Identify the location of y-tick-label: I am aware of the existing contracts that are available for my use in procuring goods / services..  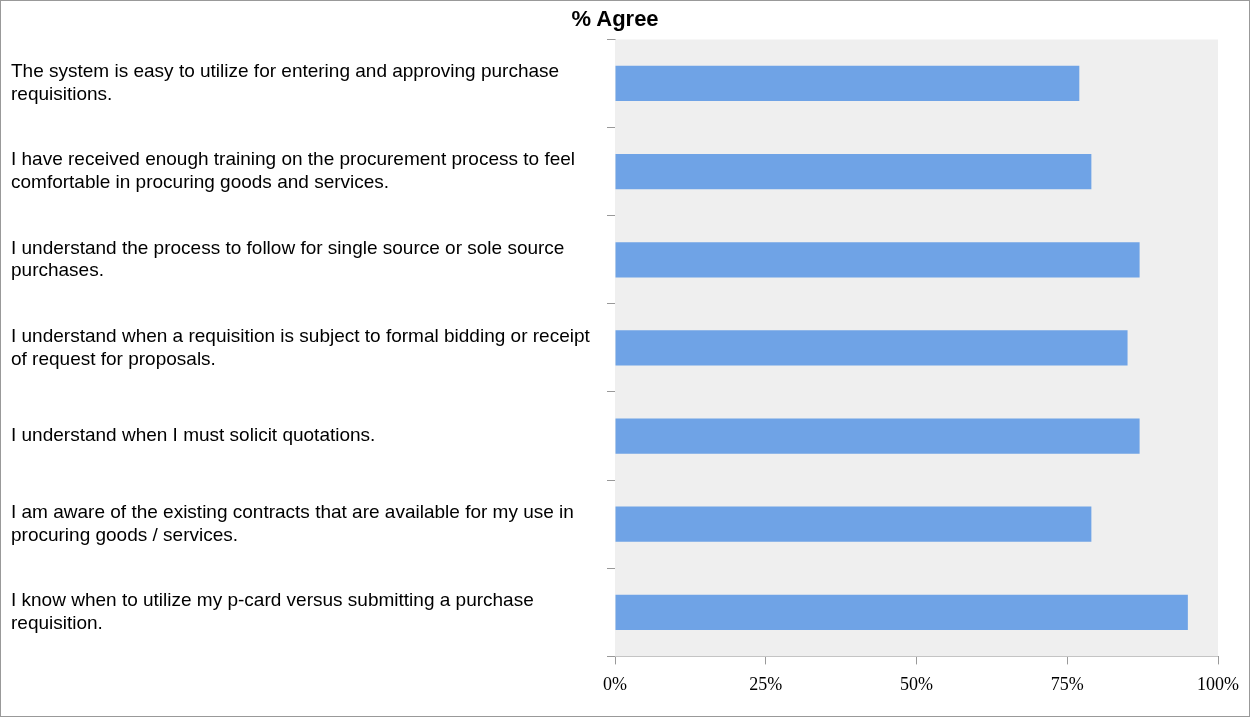
(292, 523).